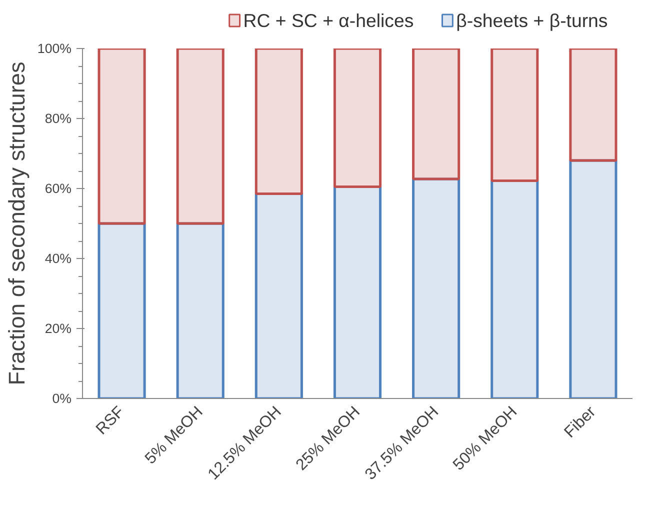 Image resolution: width=664 pixels, height=529 pixels. What do you see at coordinates (62, 398) in the screenshot?
I see `y-tick-label: 0%` at bounding box center [62, 398].